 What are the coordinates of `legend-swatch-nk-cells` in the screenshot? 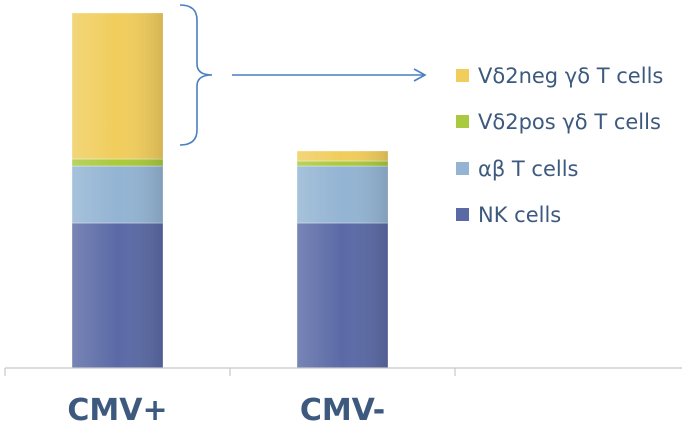 It's located at (462, 214).